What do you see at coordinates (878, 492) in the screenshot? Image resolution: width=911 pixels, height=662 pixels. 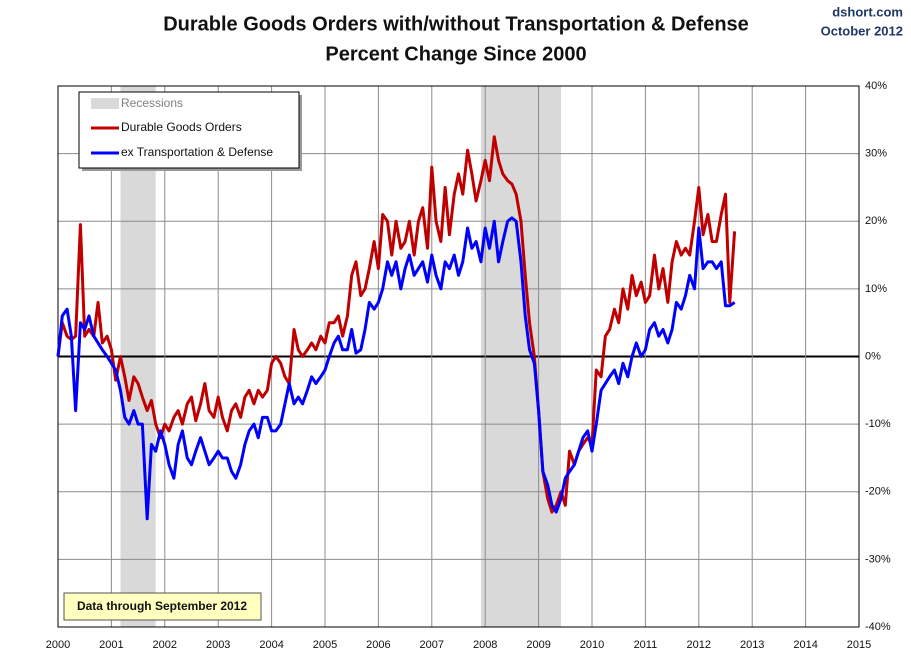 I see `y-tick-label: -20%` at bounding box center [878, 492].